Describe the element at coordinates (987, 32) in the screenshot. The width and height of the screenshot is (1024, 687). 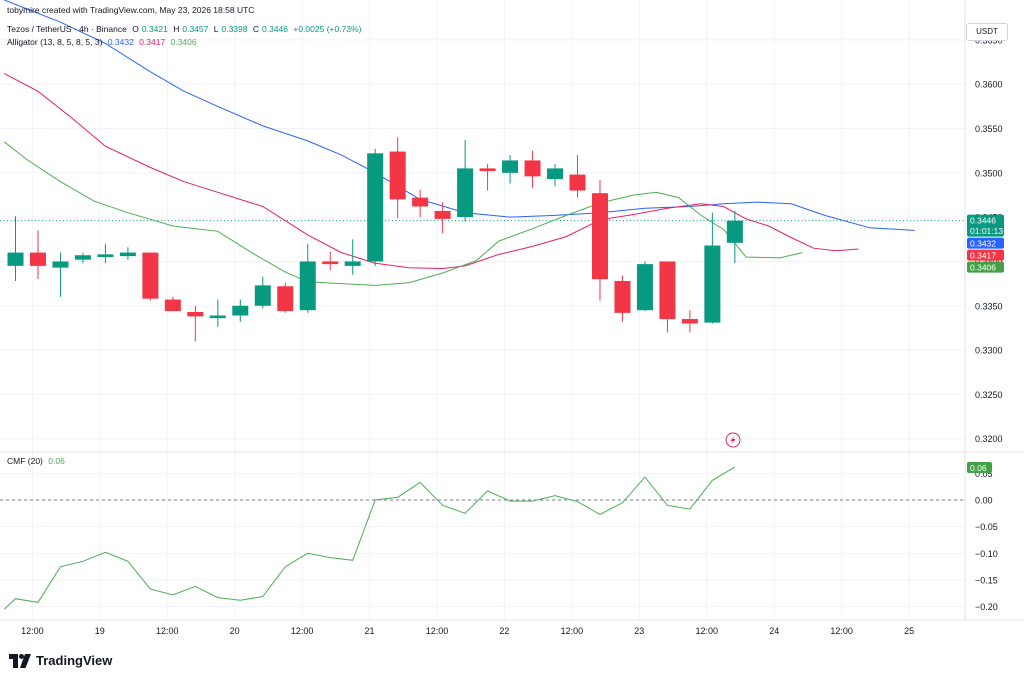
I see `currency-button: USDT` at that location.